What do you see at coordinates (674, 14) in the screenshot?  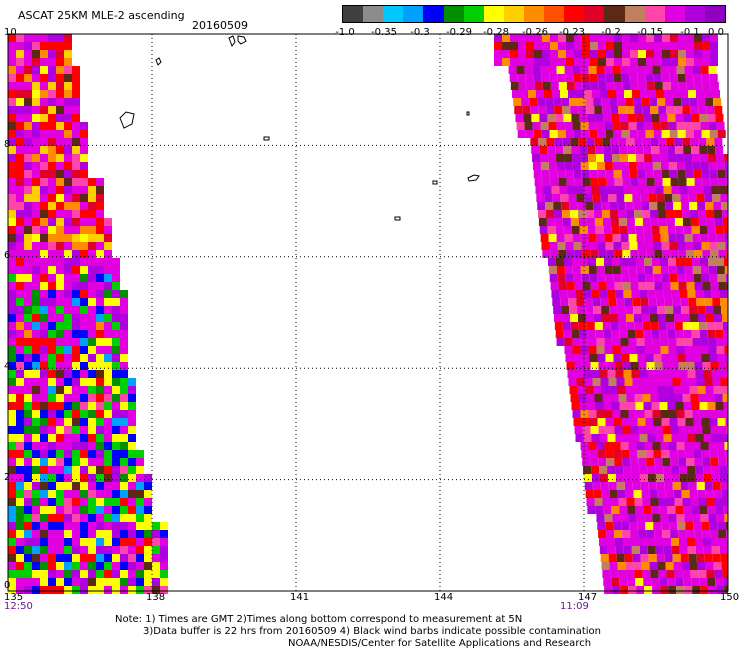 I see `legend-swatch-magenta` at bounding box center [674, 14].